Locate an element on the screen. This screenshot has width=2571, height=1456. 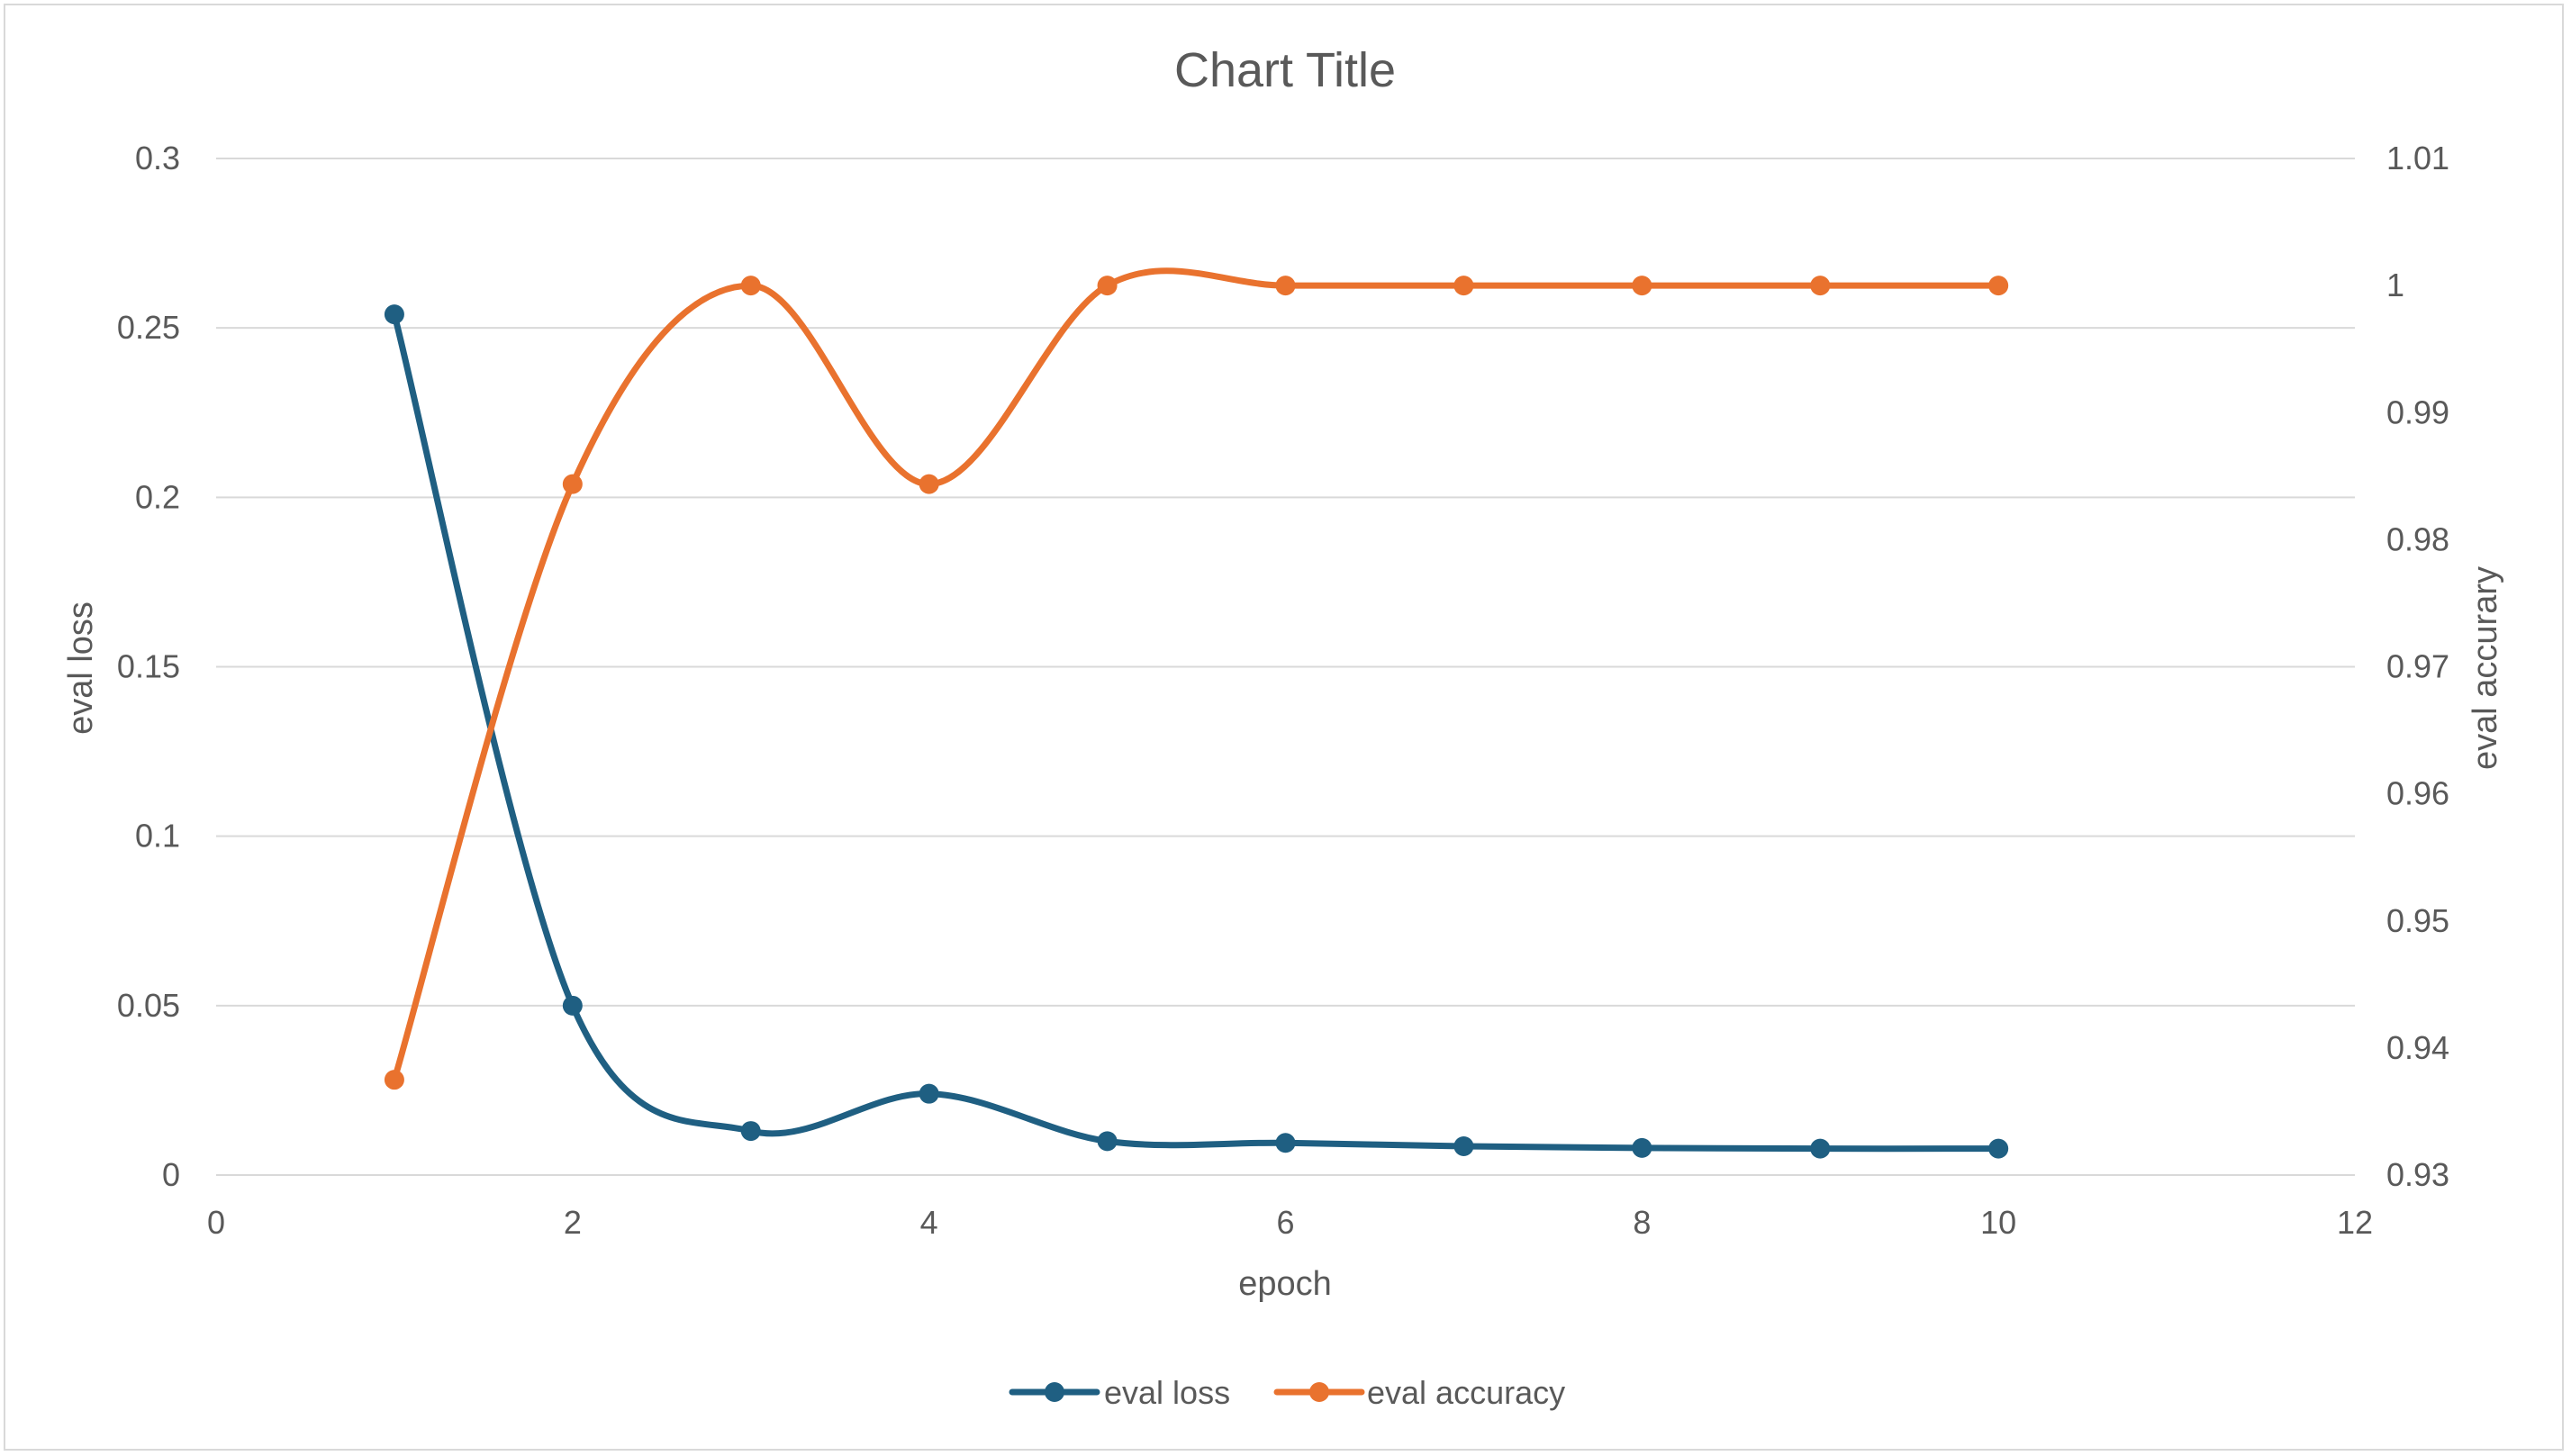
y2-tick-label: 0.98 is located at coordinates (2417, 538).